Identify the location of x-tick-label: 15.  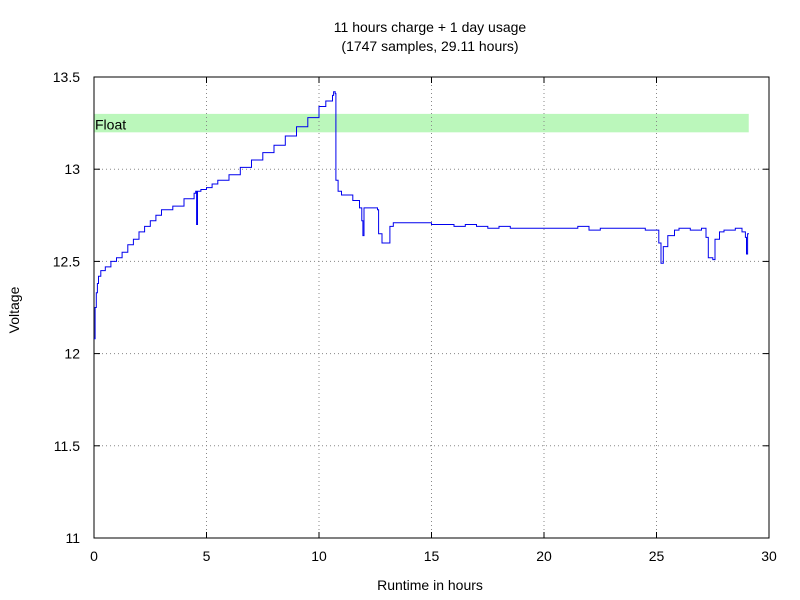
(432, 556).